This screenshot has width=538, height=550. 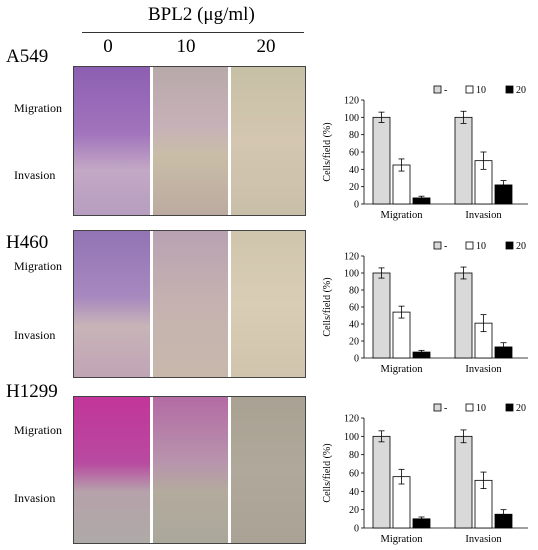 What do you see at coordinates (266, 46) in the screenshot?
I see `dose-label-20: 20` at bounding box center [266, 46].